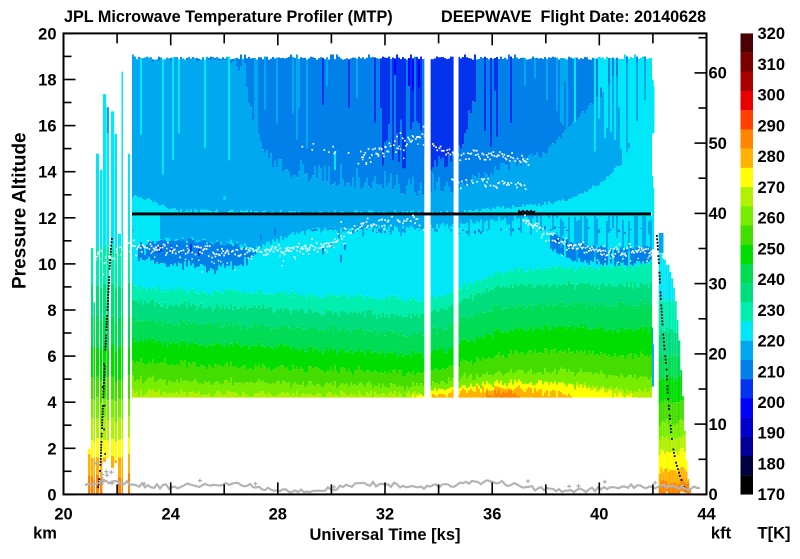 The image size is (800, 559). What do you see at coordinates (51, 357) in the screenshot?
I see `svg-text: 6` at bounding box center [51, 357].